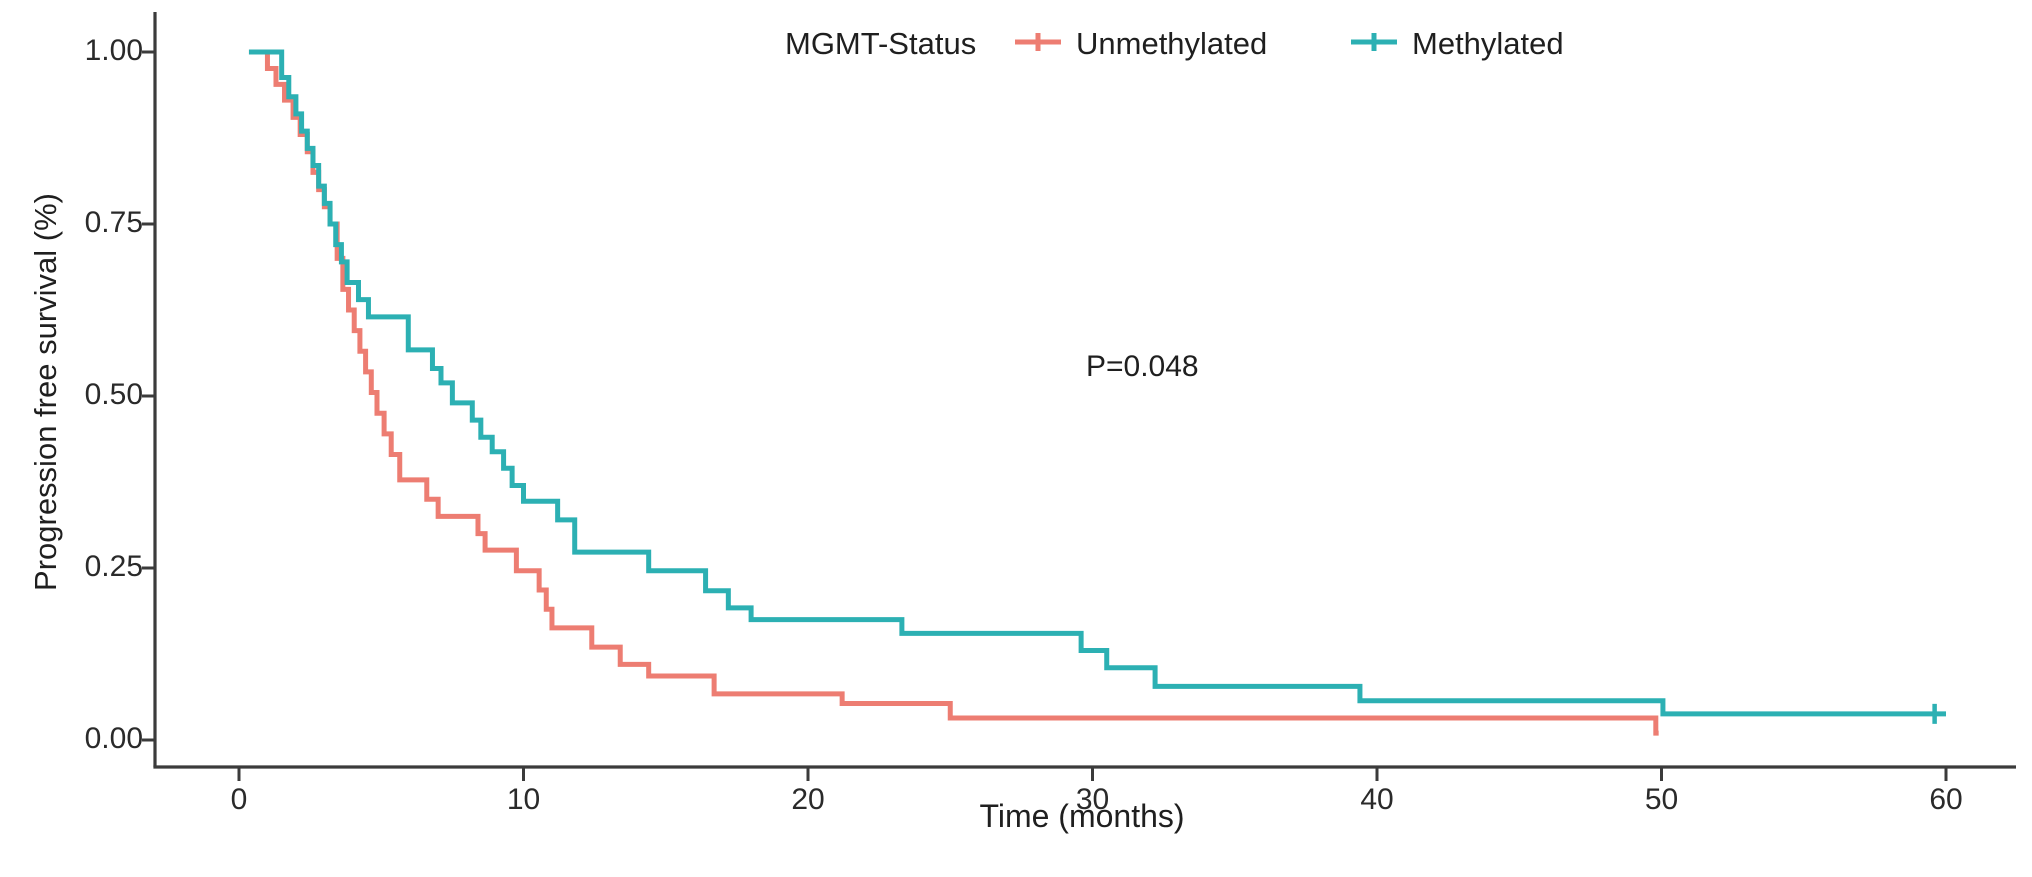 The width and height of the screenshot is (2032, 877). I want to click on x-tick-label: 50, so click(1661, 799).